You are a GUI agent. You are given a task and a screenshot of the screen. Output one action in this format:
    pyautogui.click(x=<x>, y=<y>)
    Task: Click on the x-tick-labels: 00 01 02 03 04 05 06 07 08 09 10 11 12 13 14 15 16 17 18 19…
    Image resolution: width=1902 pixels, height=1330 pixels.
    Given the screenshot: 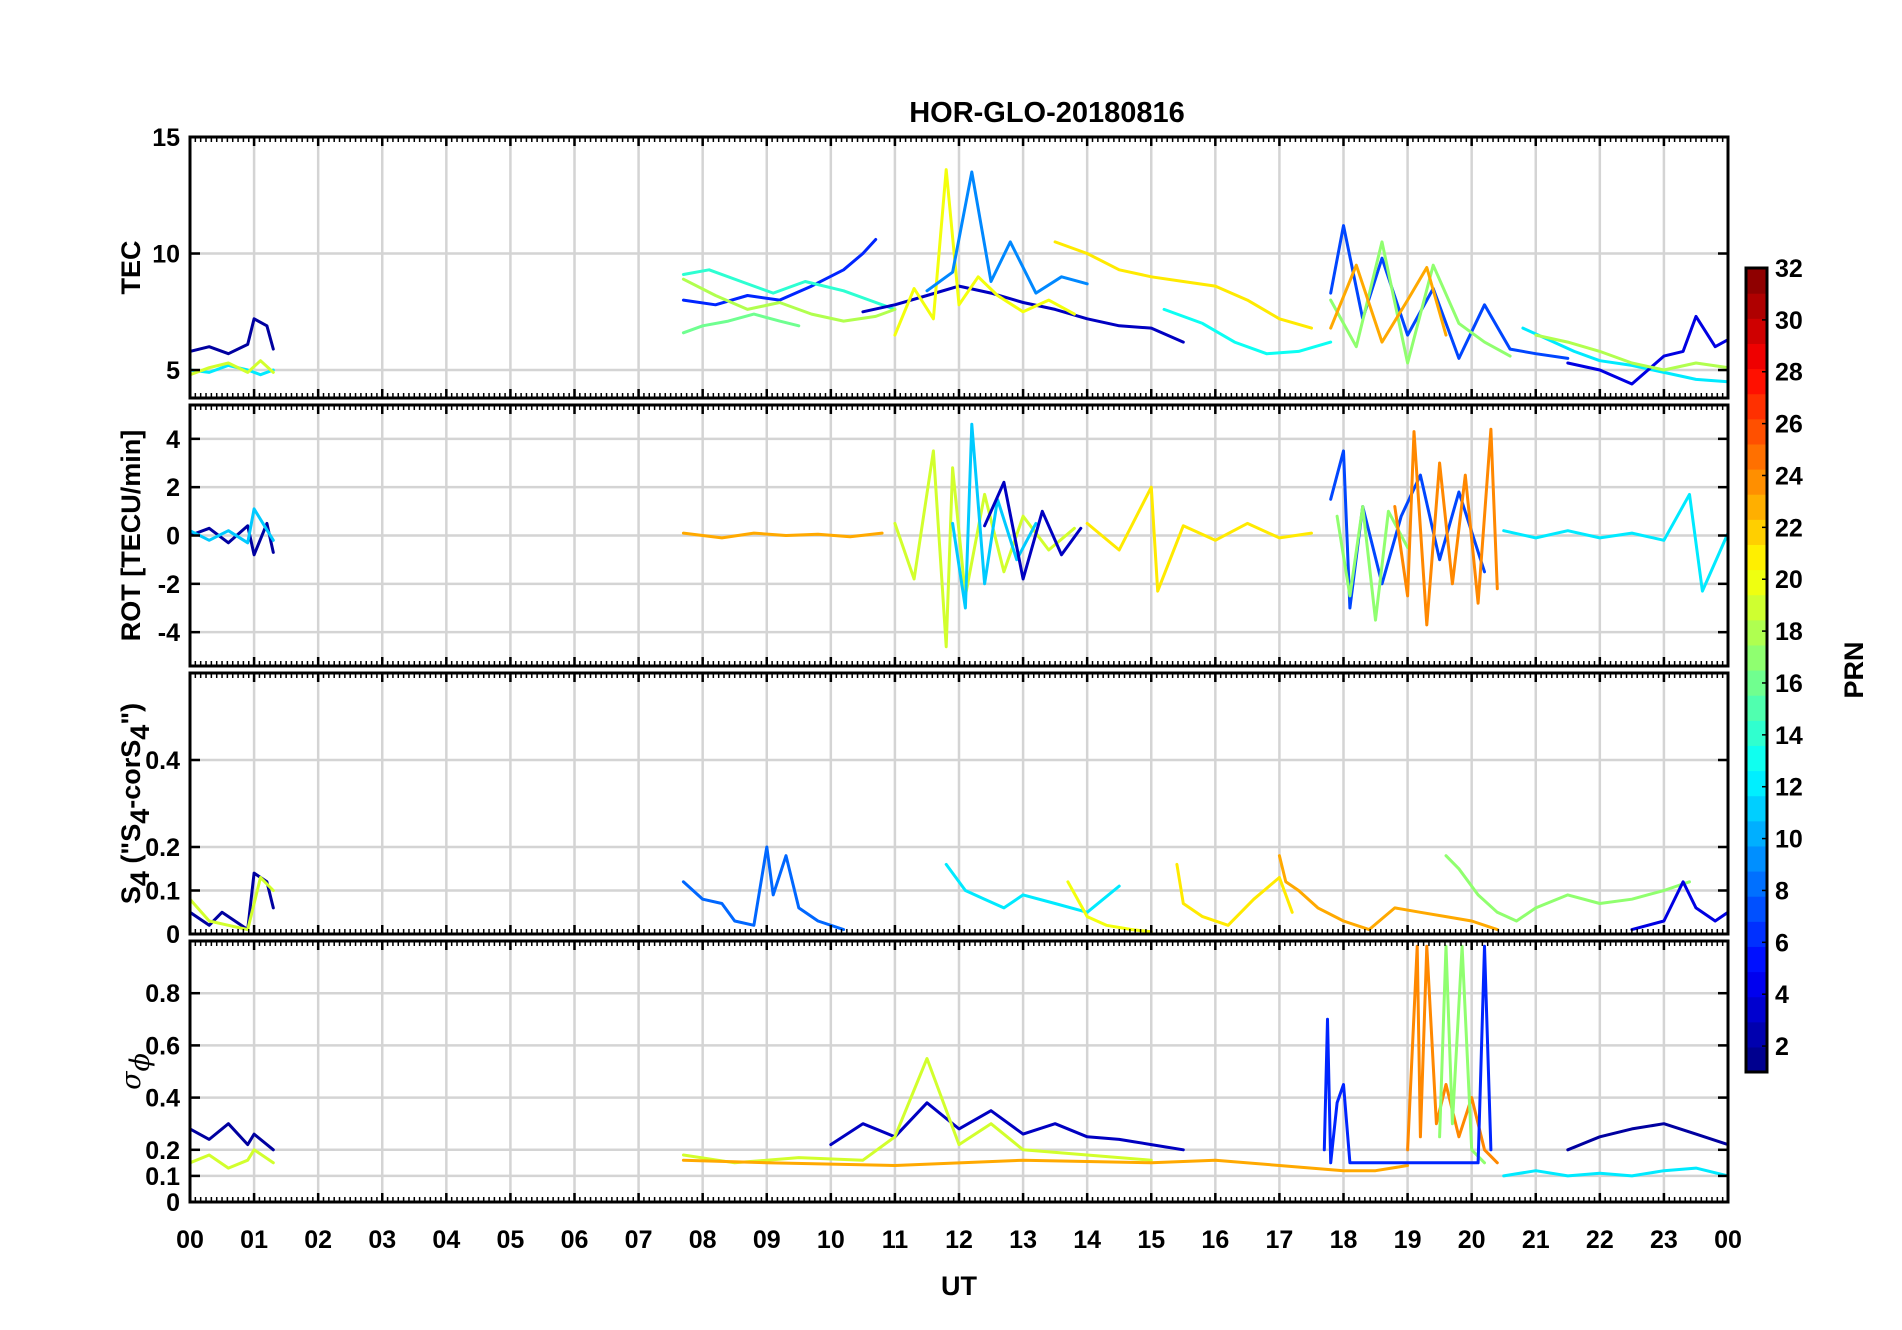 What is the action you would take?
    pyautogui.click(x=959, y=1240)
    